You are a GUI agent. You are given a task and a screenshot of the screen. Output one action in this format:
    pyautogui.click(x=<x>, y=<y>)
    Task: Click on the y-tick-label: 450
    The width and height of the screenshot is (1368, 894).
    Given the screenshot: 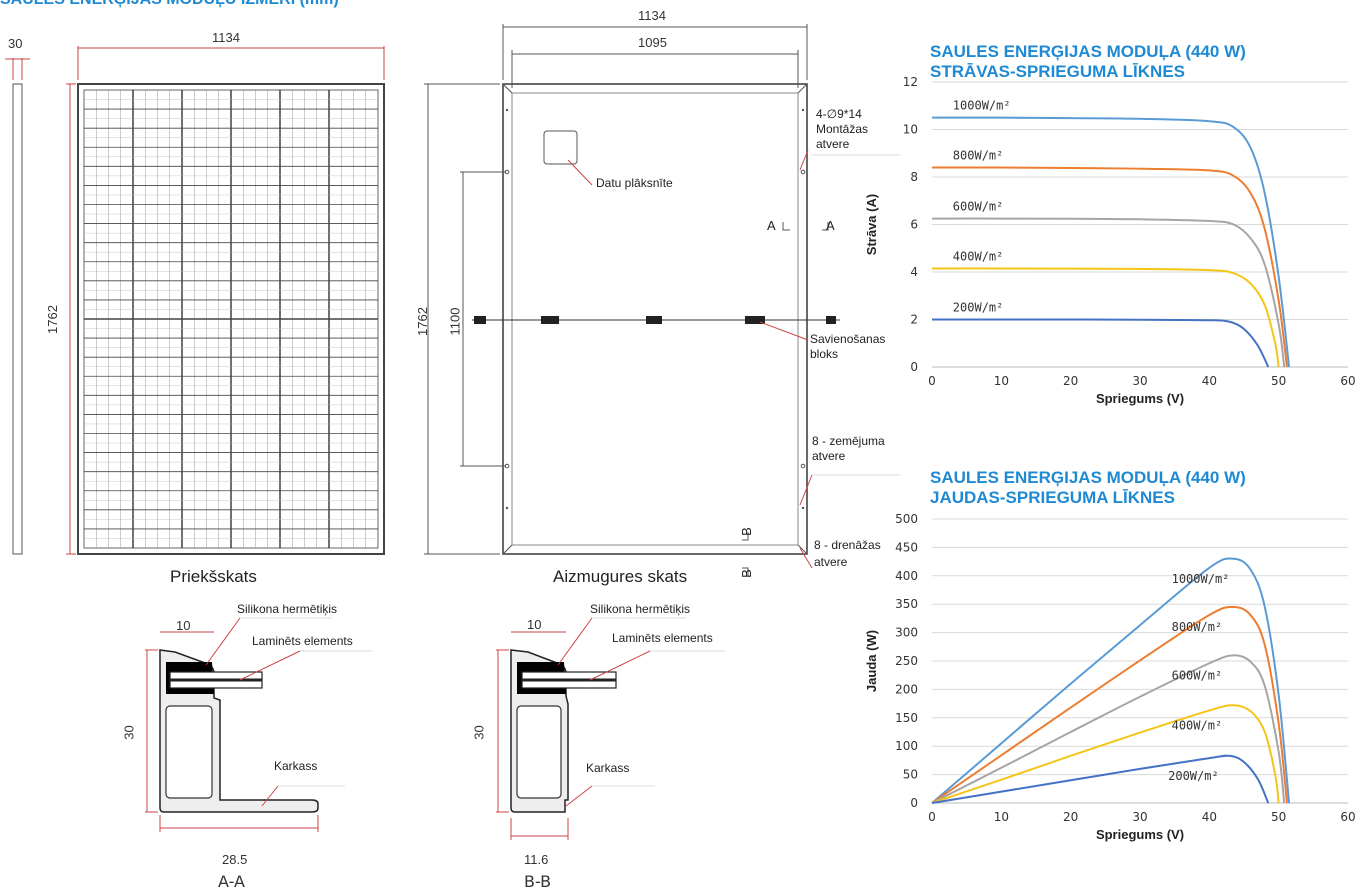 What is the action you would take?
    pyautogui.click(x=906, y=547)
    